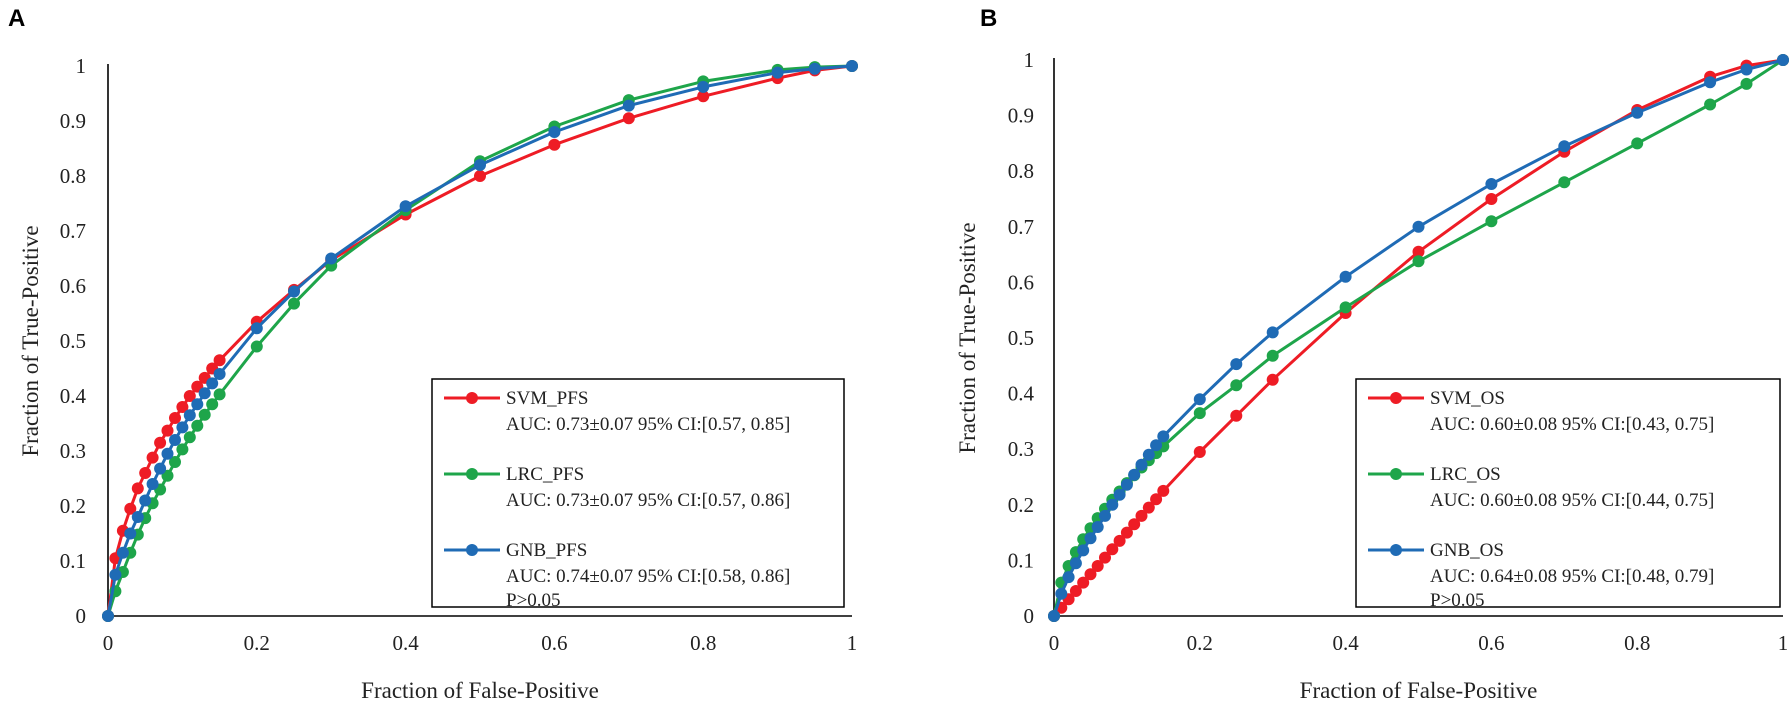 The width and height of the screenshot is (1791, 703). Describe the element at coordinates (648, 424) in the screenshot. I see `legend-auc-text: AUC: 0.73±0.07 95% CI:[0.57, 0.85]` at that location.